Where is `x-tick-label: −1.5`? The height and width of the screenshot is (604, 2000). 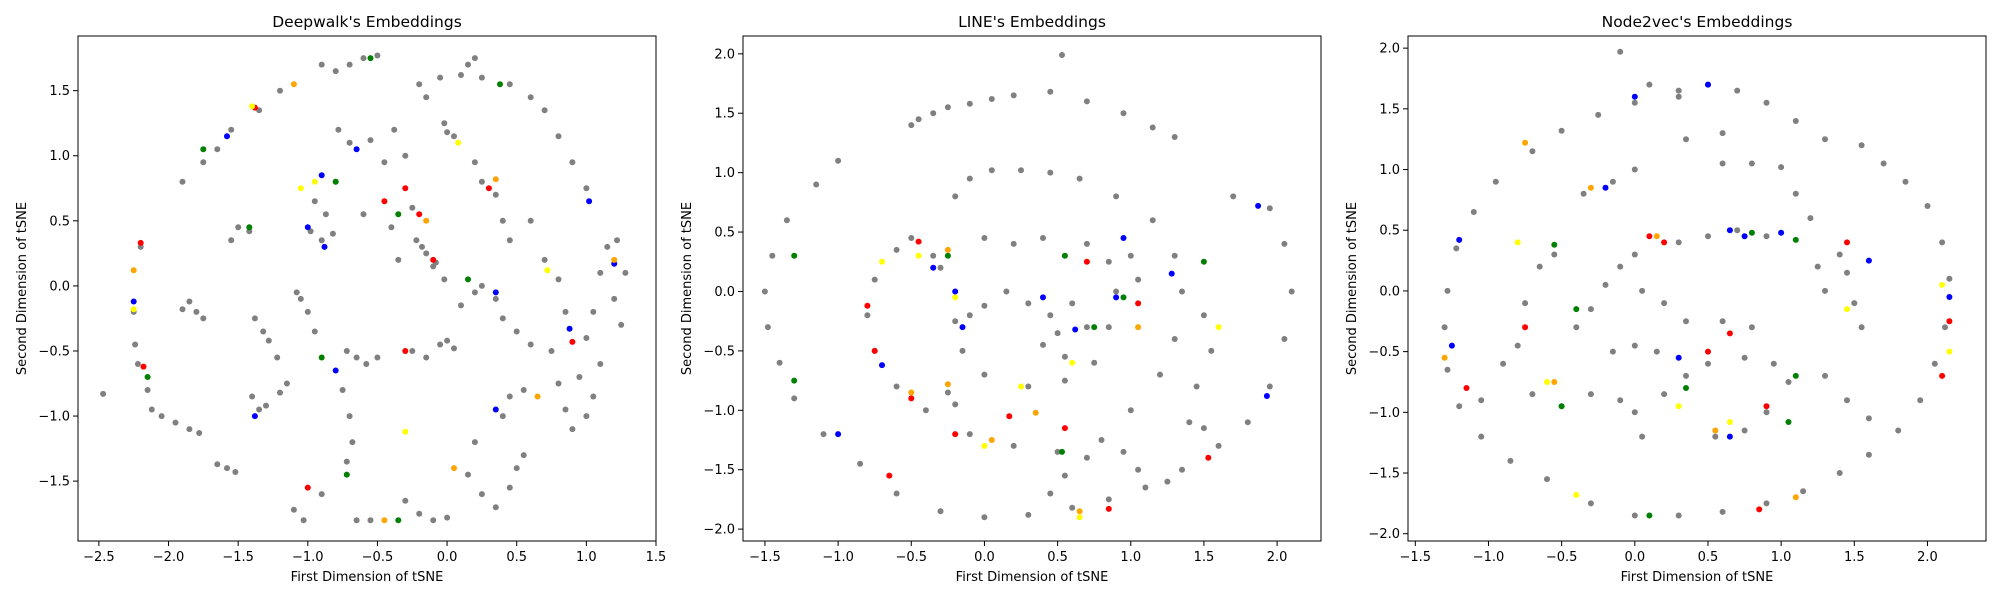
x-tick-label: −1.5 is located at coordinates (765, 557).